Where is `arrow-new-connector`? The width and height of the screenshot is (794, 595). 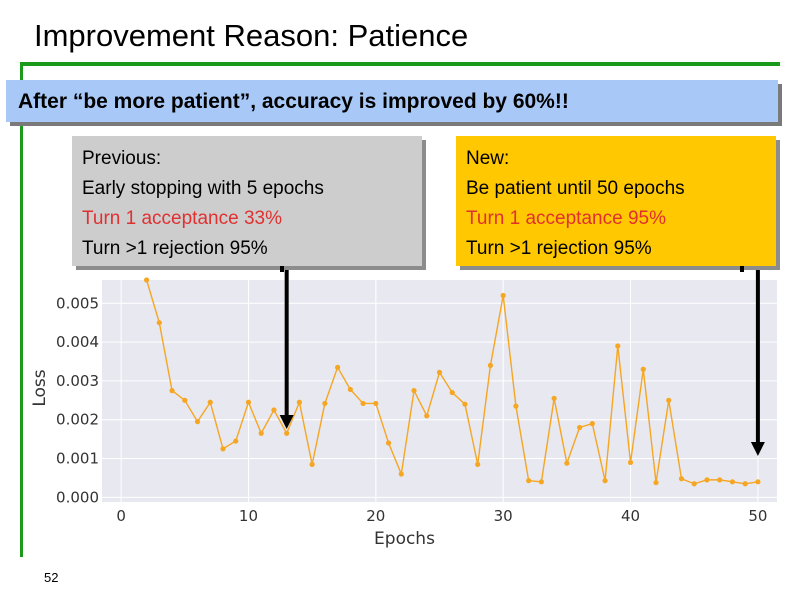 arrow-new-connector is located at coordinates (742, 269).